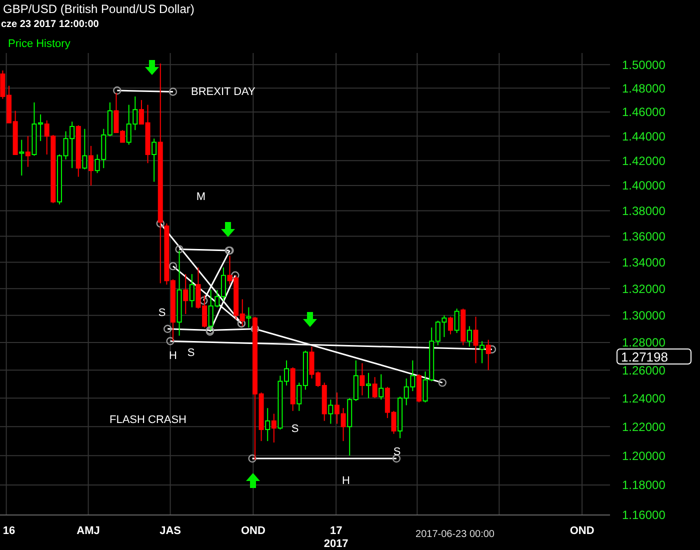 The height and width of the screenshot is (550, 700). Describe the element at coordinates (644, 211) in the screenshot. I see `y-tick-label: 1.38000` at that location.